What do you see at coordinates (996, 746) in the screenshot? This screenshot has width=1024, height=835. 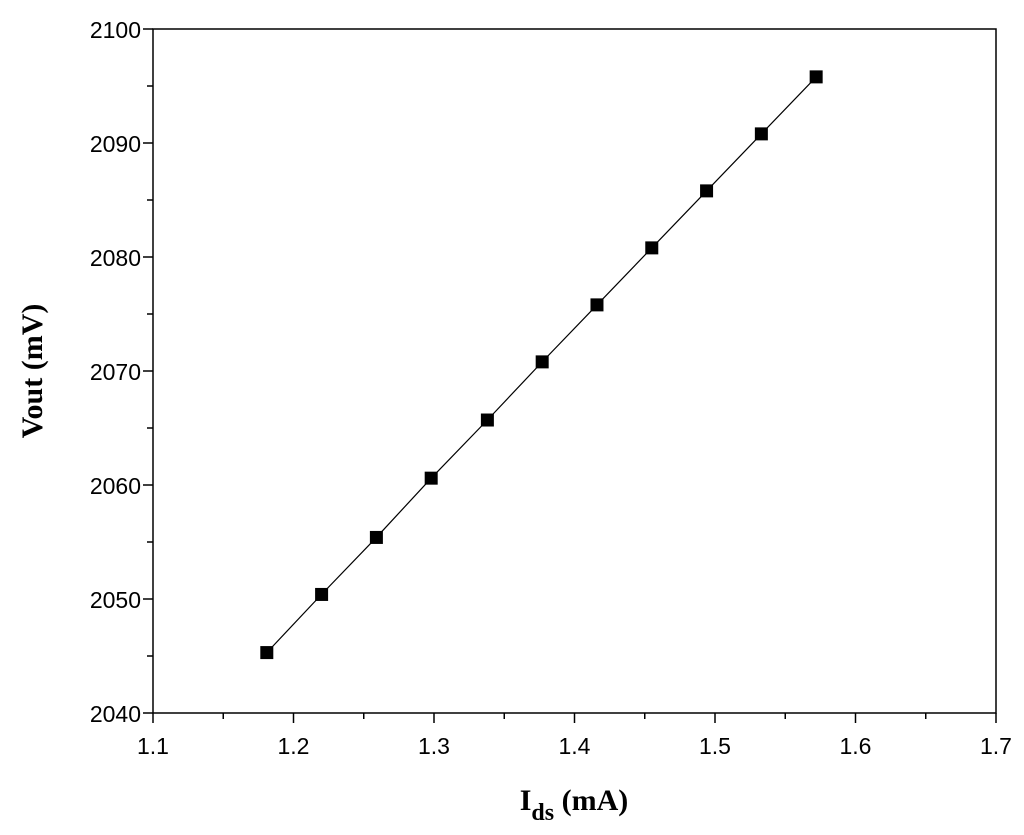 I see `x-tick-label: 1.7` at bounding box center [996, 746].